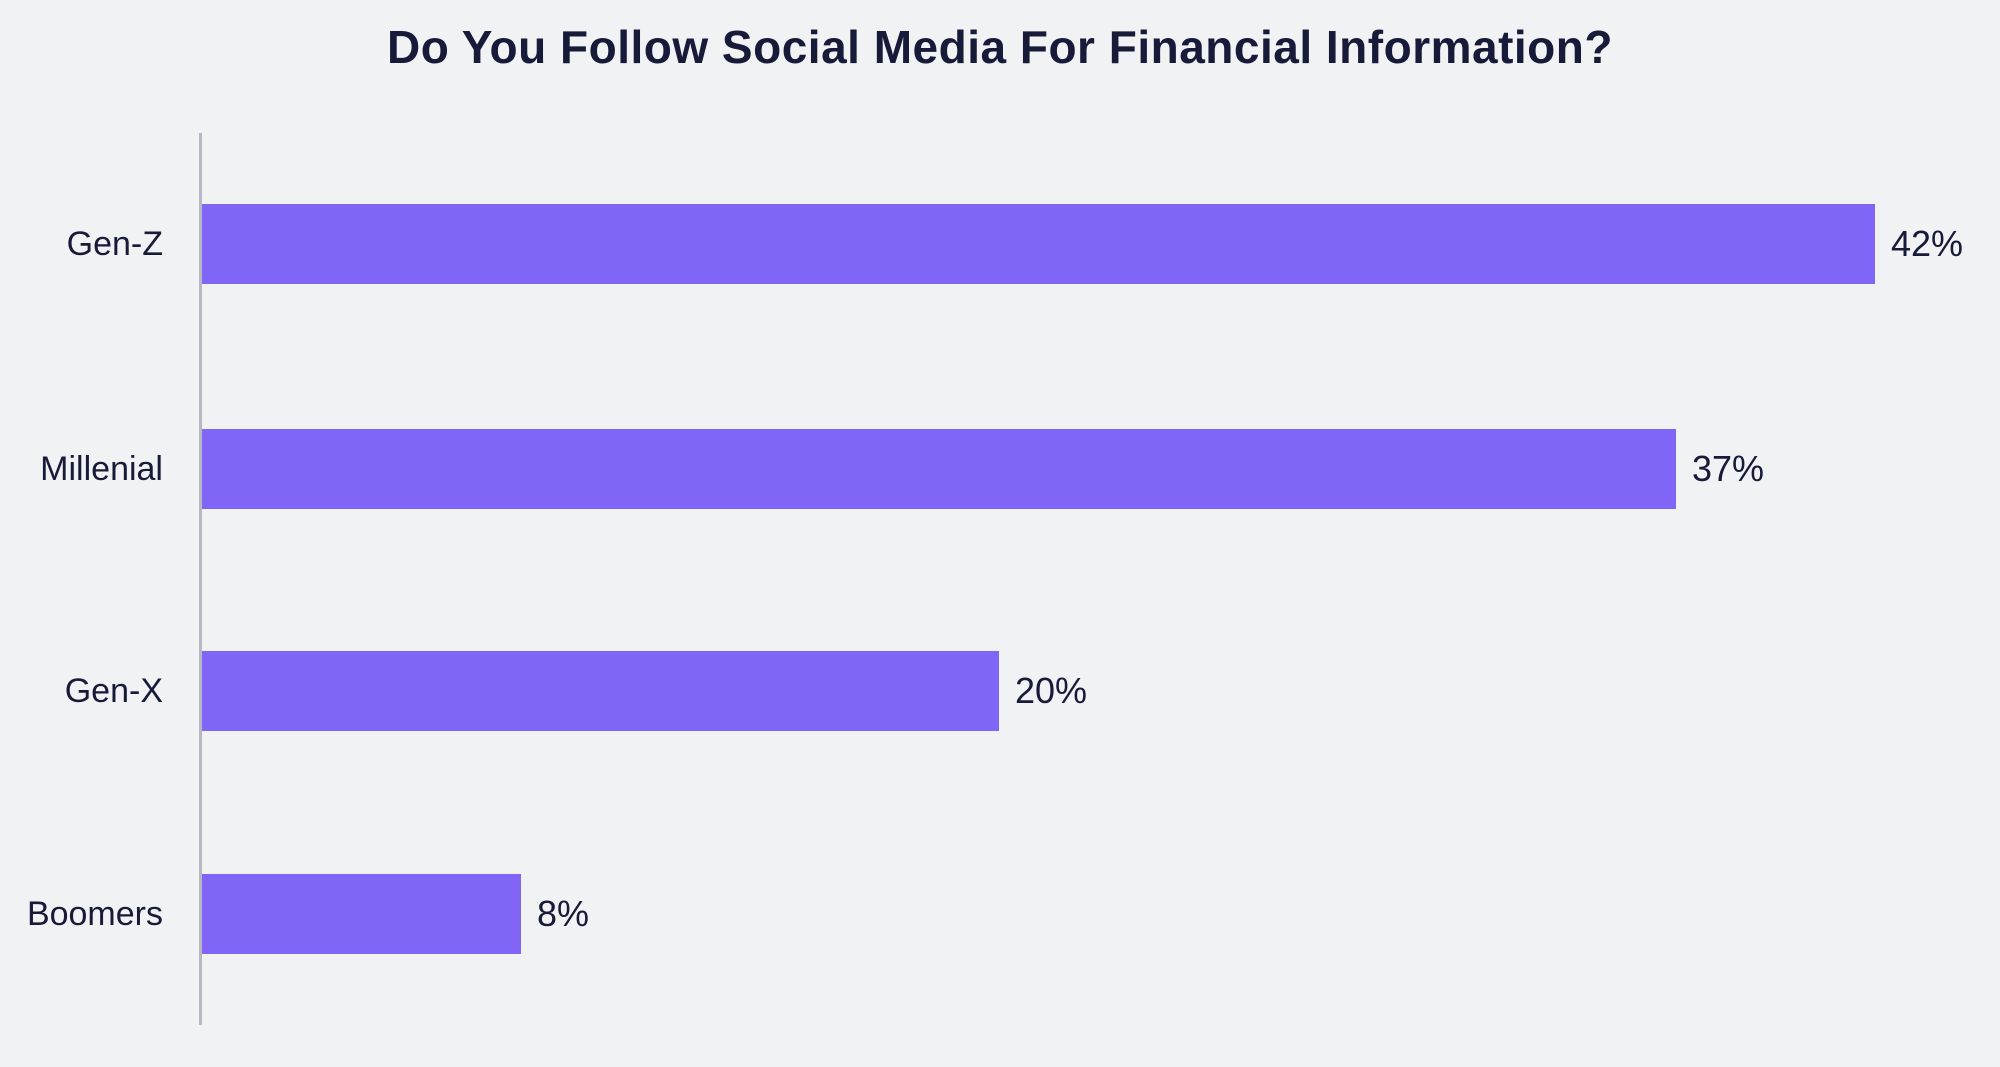 This screenshot has height=1067, width=2000. I want to click on value-label: 8%, so click(563, 913).